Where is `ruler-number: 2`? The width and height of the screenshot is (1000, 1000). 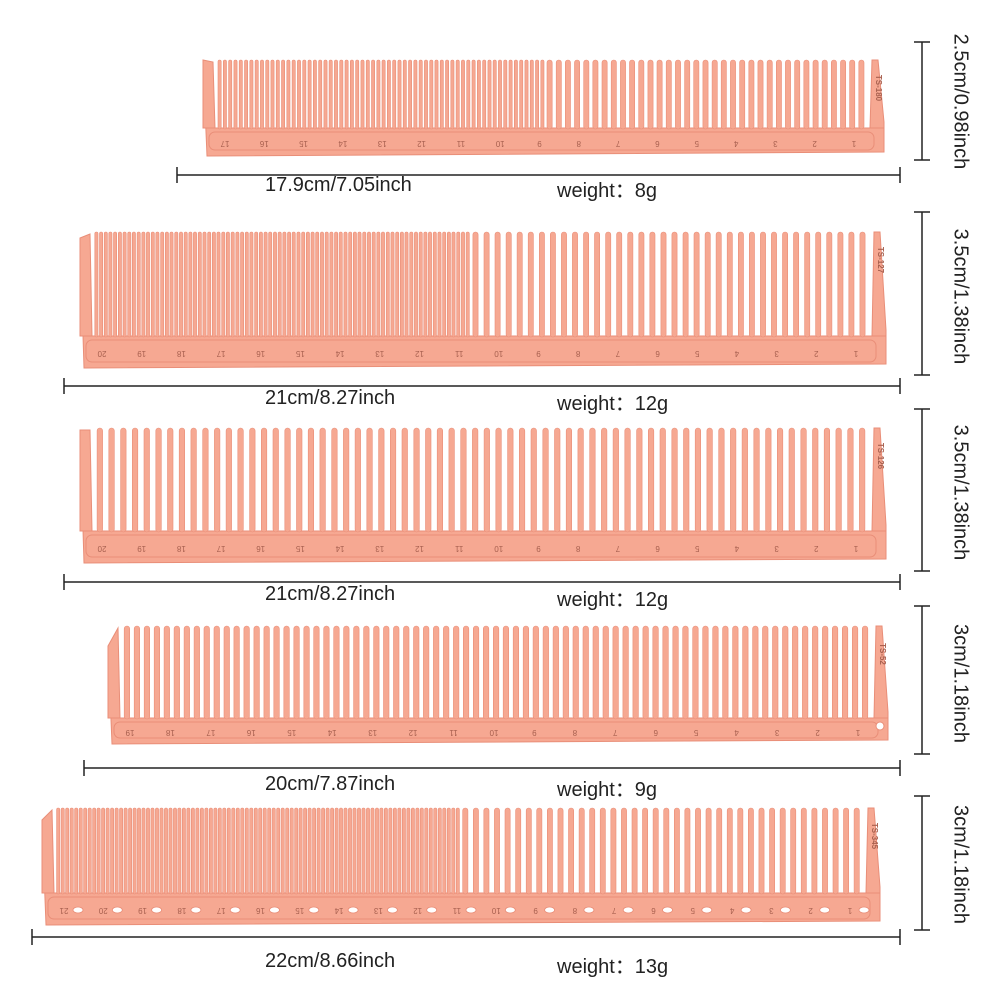 ruler-number: 2 is located at coordinates (817, 732).